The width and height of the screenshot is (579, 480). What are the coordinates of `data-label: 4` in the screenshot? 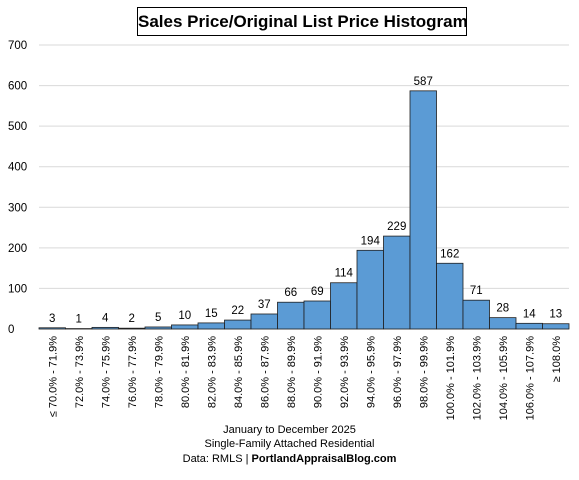 It's located at (105, 318).